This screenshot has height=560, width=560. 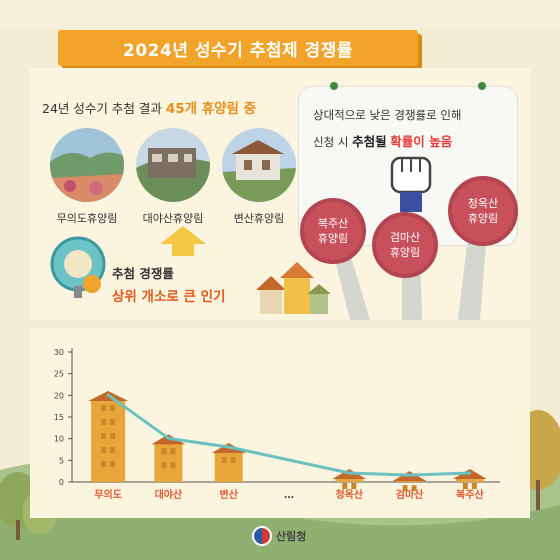 What do you see at coordinates (59, 439) in the screenshot?
I see `y-tick-label: 10` at bounding box center [59, 439].